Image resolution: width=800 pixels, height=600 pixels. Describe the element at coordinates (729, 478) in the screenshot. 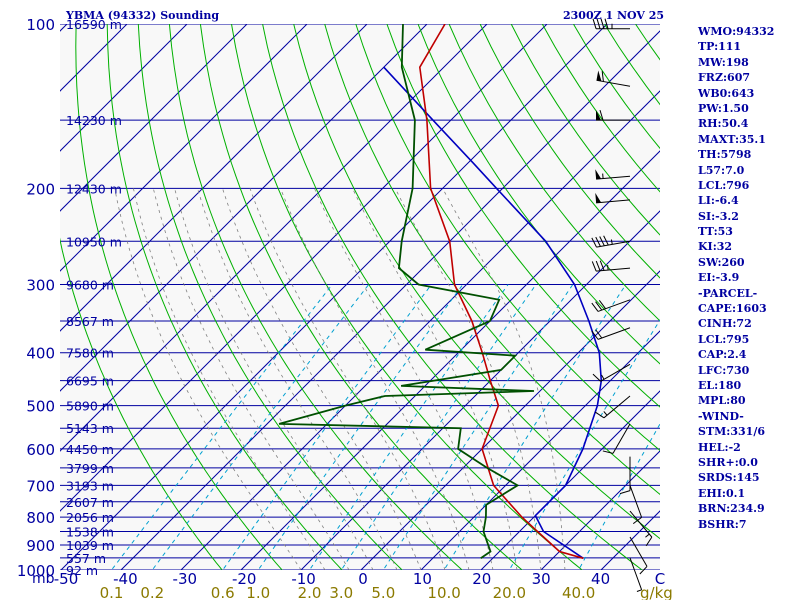

I see `index-item: SRDS:145` at that location.